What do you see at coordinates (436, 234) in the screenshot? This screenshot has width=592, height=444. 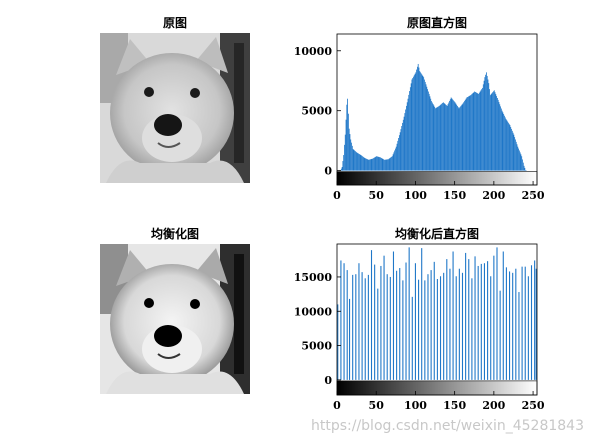 I see `equalized-histogram-title: 均衡化后直方图` at bounding box center [436, 234].